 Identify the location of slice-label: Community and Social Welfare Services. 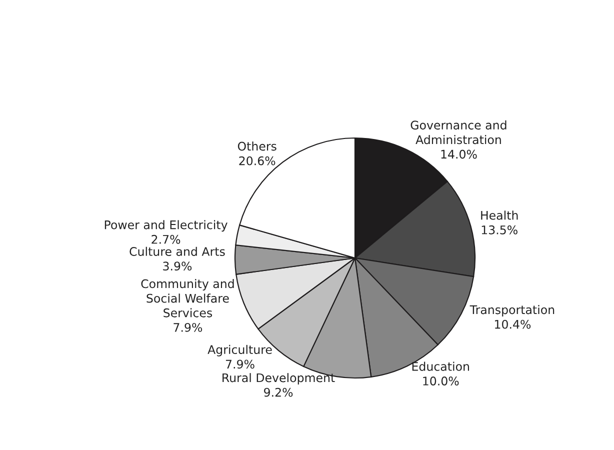
(187, 298).